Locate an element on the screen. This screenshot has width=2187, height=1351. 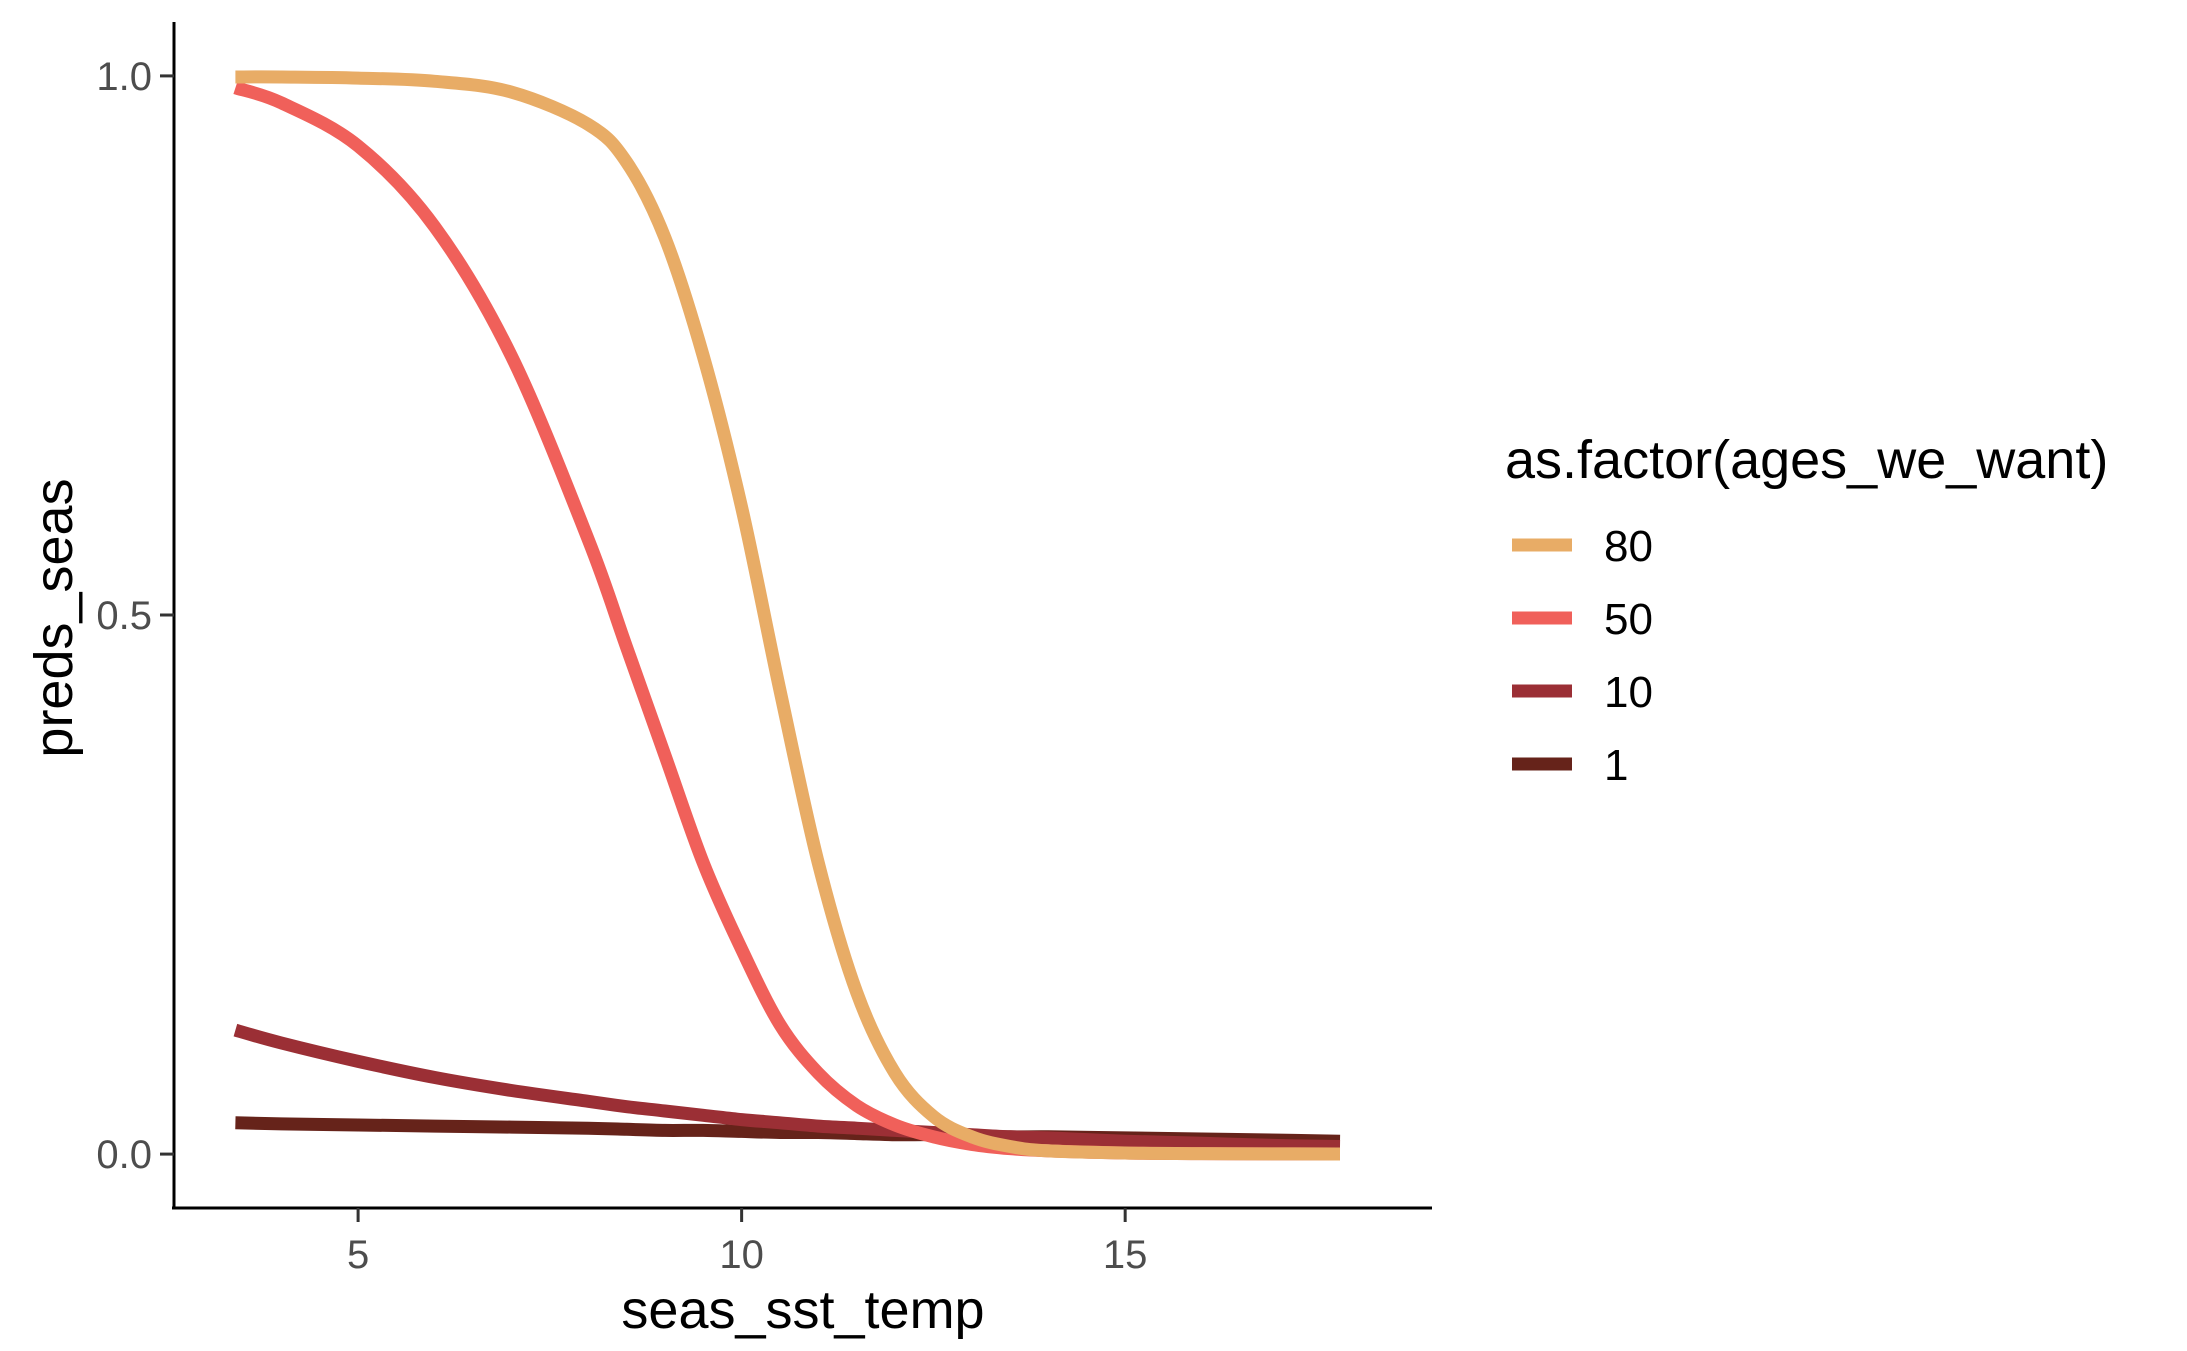
legend-title: as.factor(ages_we_want) is located at coordinates (1806, 460).